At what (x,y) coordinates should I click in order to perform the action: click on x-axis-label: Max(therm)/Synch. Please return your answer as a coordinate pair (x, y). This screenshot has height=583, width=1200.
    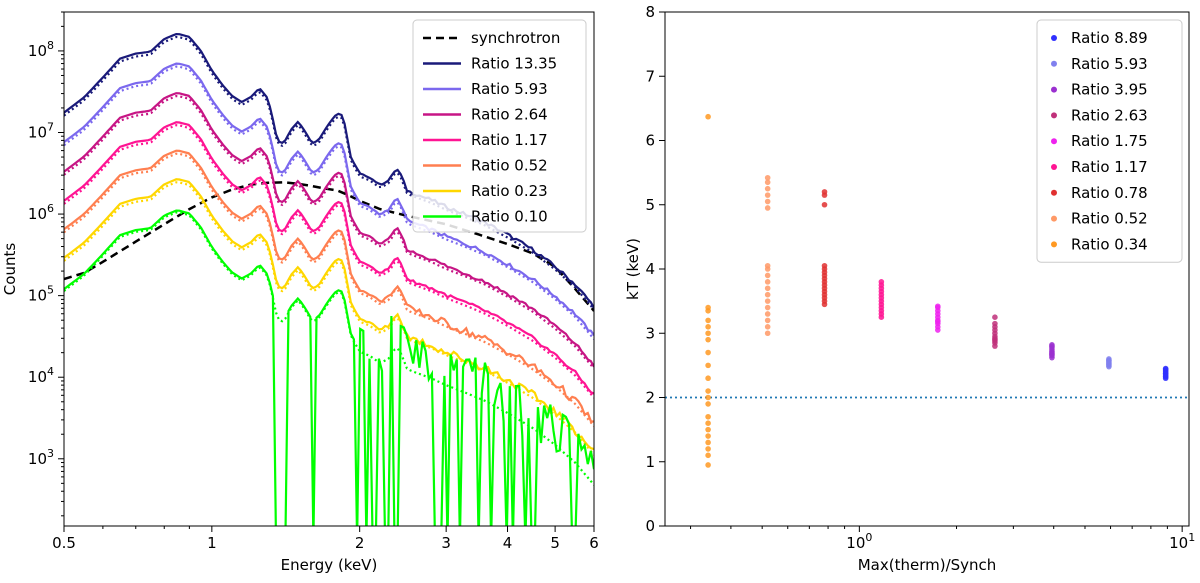
    Looking at the image, I should click on (927, 565).